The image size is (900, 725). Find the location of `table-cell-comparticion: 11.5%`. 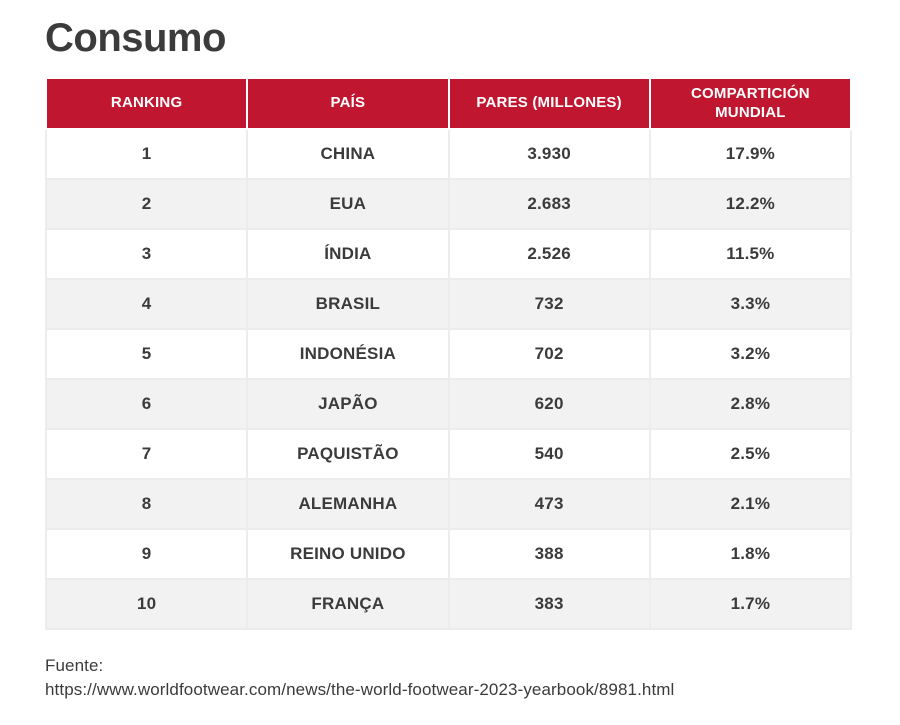

table-cell-comparticion: 11.5% is located at coordinates (750, 254).